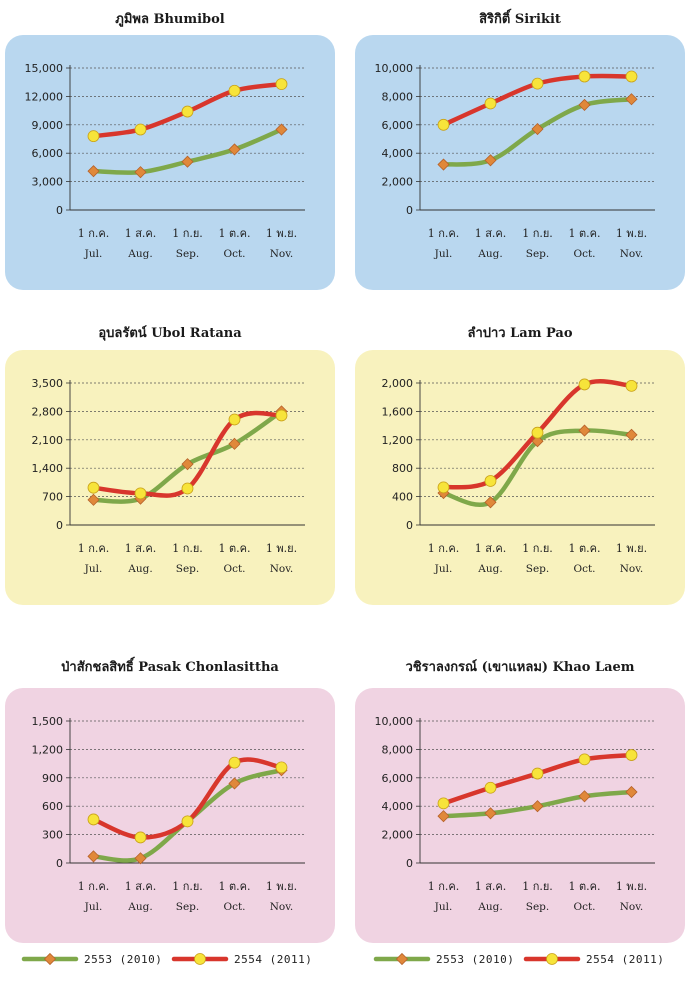 This screenshot has width=687, height=987. Describe the element at coordinates (52, 778) in the screenshot. I see `y-tick-label: 900` at that location.